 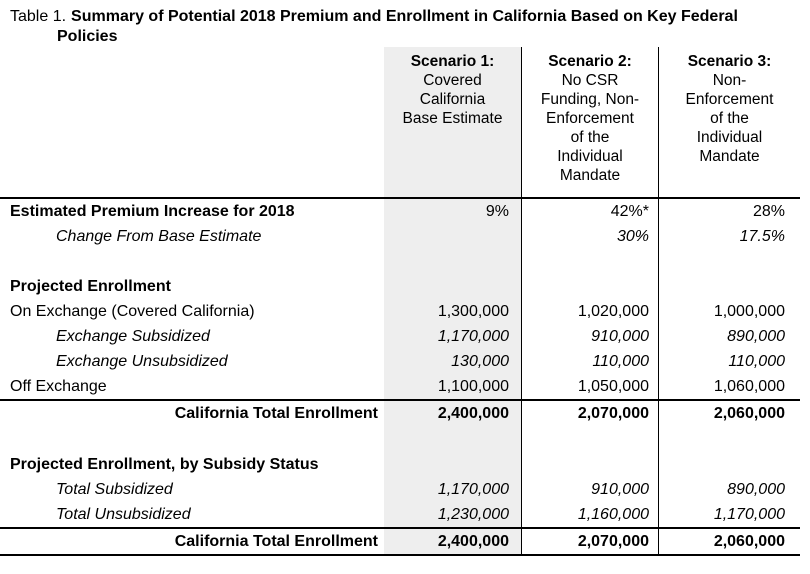 What do you see at coordinates (756, 361) in the screenshot?
I see `value-cell-scenario-3: 110,000` at bounding box center [756, 361].